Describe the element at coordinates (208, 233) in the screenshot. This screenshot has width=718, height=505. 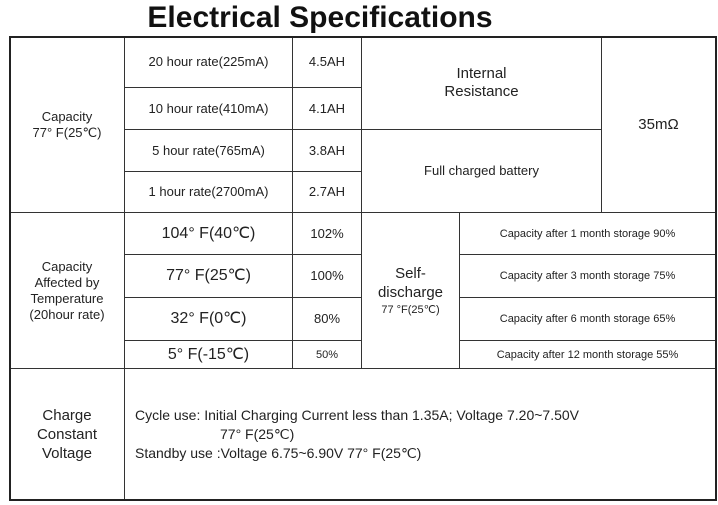
I see `temperature-cell: 104° F(40℃)` at that location.